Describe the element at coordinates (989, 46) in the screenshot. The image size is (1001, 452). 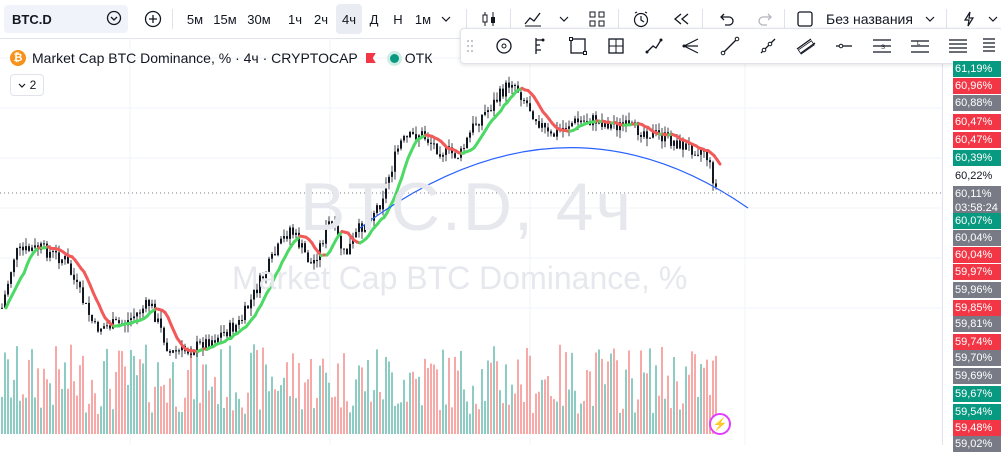
I see `more-tools-icon` at that location.